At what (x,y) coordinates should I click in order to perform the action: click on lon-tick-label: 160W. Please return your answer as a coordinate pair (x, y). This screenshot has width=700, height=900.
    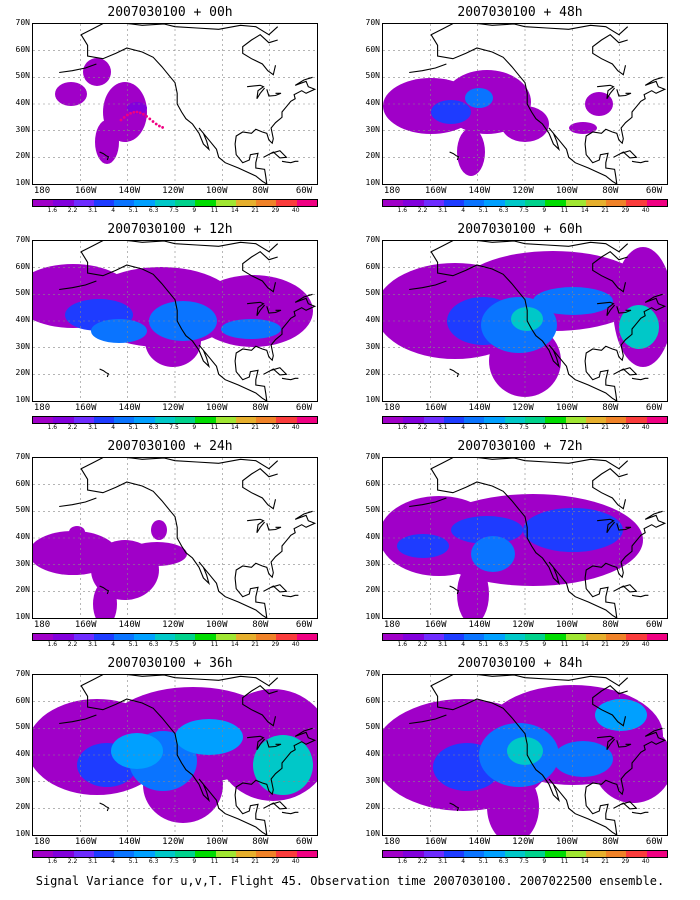
    Looking at the image, I should click on (435, 408).